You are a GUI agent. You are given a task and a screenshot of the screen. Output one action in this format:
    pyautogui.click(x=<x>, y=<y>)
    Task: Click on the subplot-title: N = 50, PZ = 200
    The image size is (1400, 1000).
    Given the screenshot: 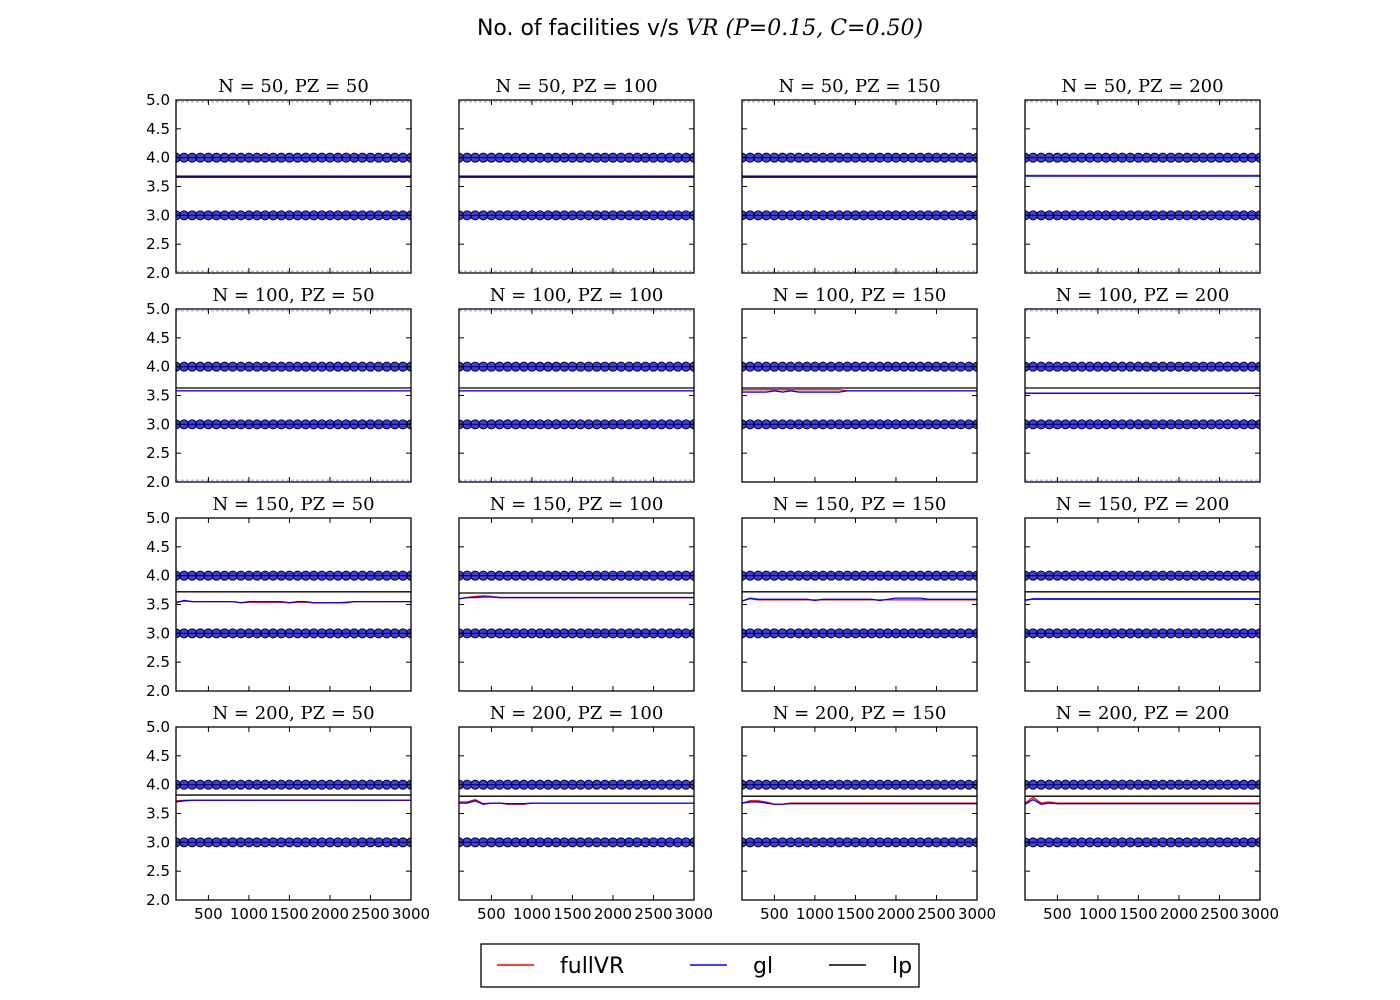 What is the action you would take?
    pyautogui.click(x=1142, y=86)
    